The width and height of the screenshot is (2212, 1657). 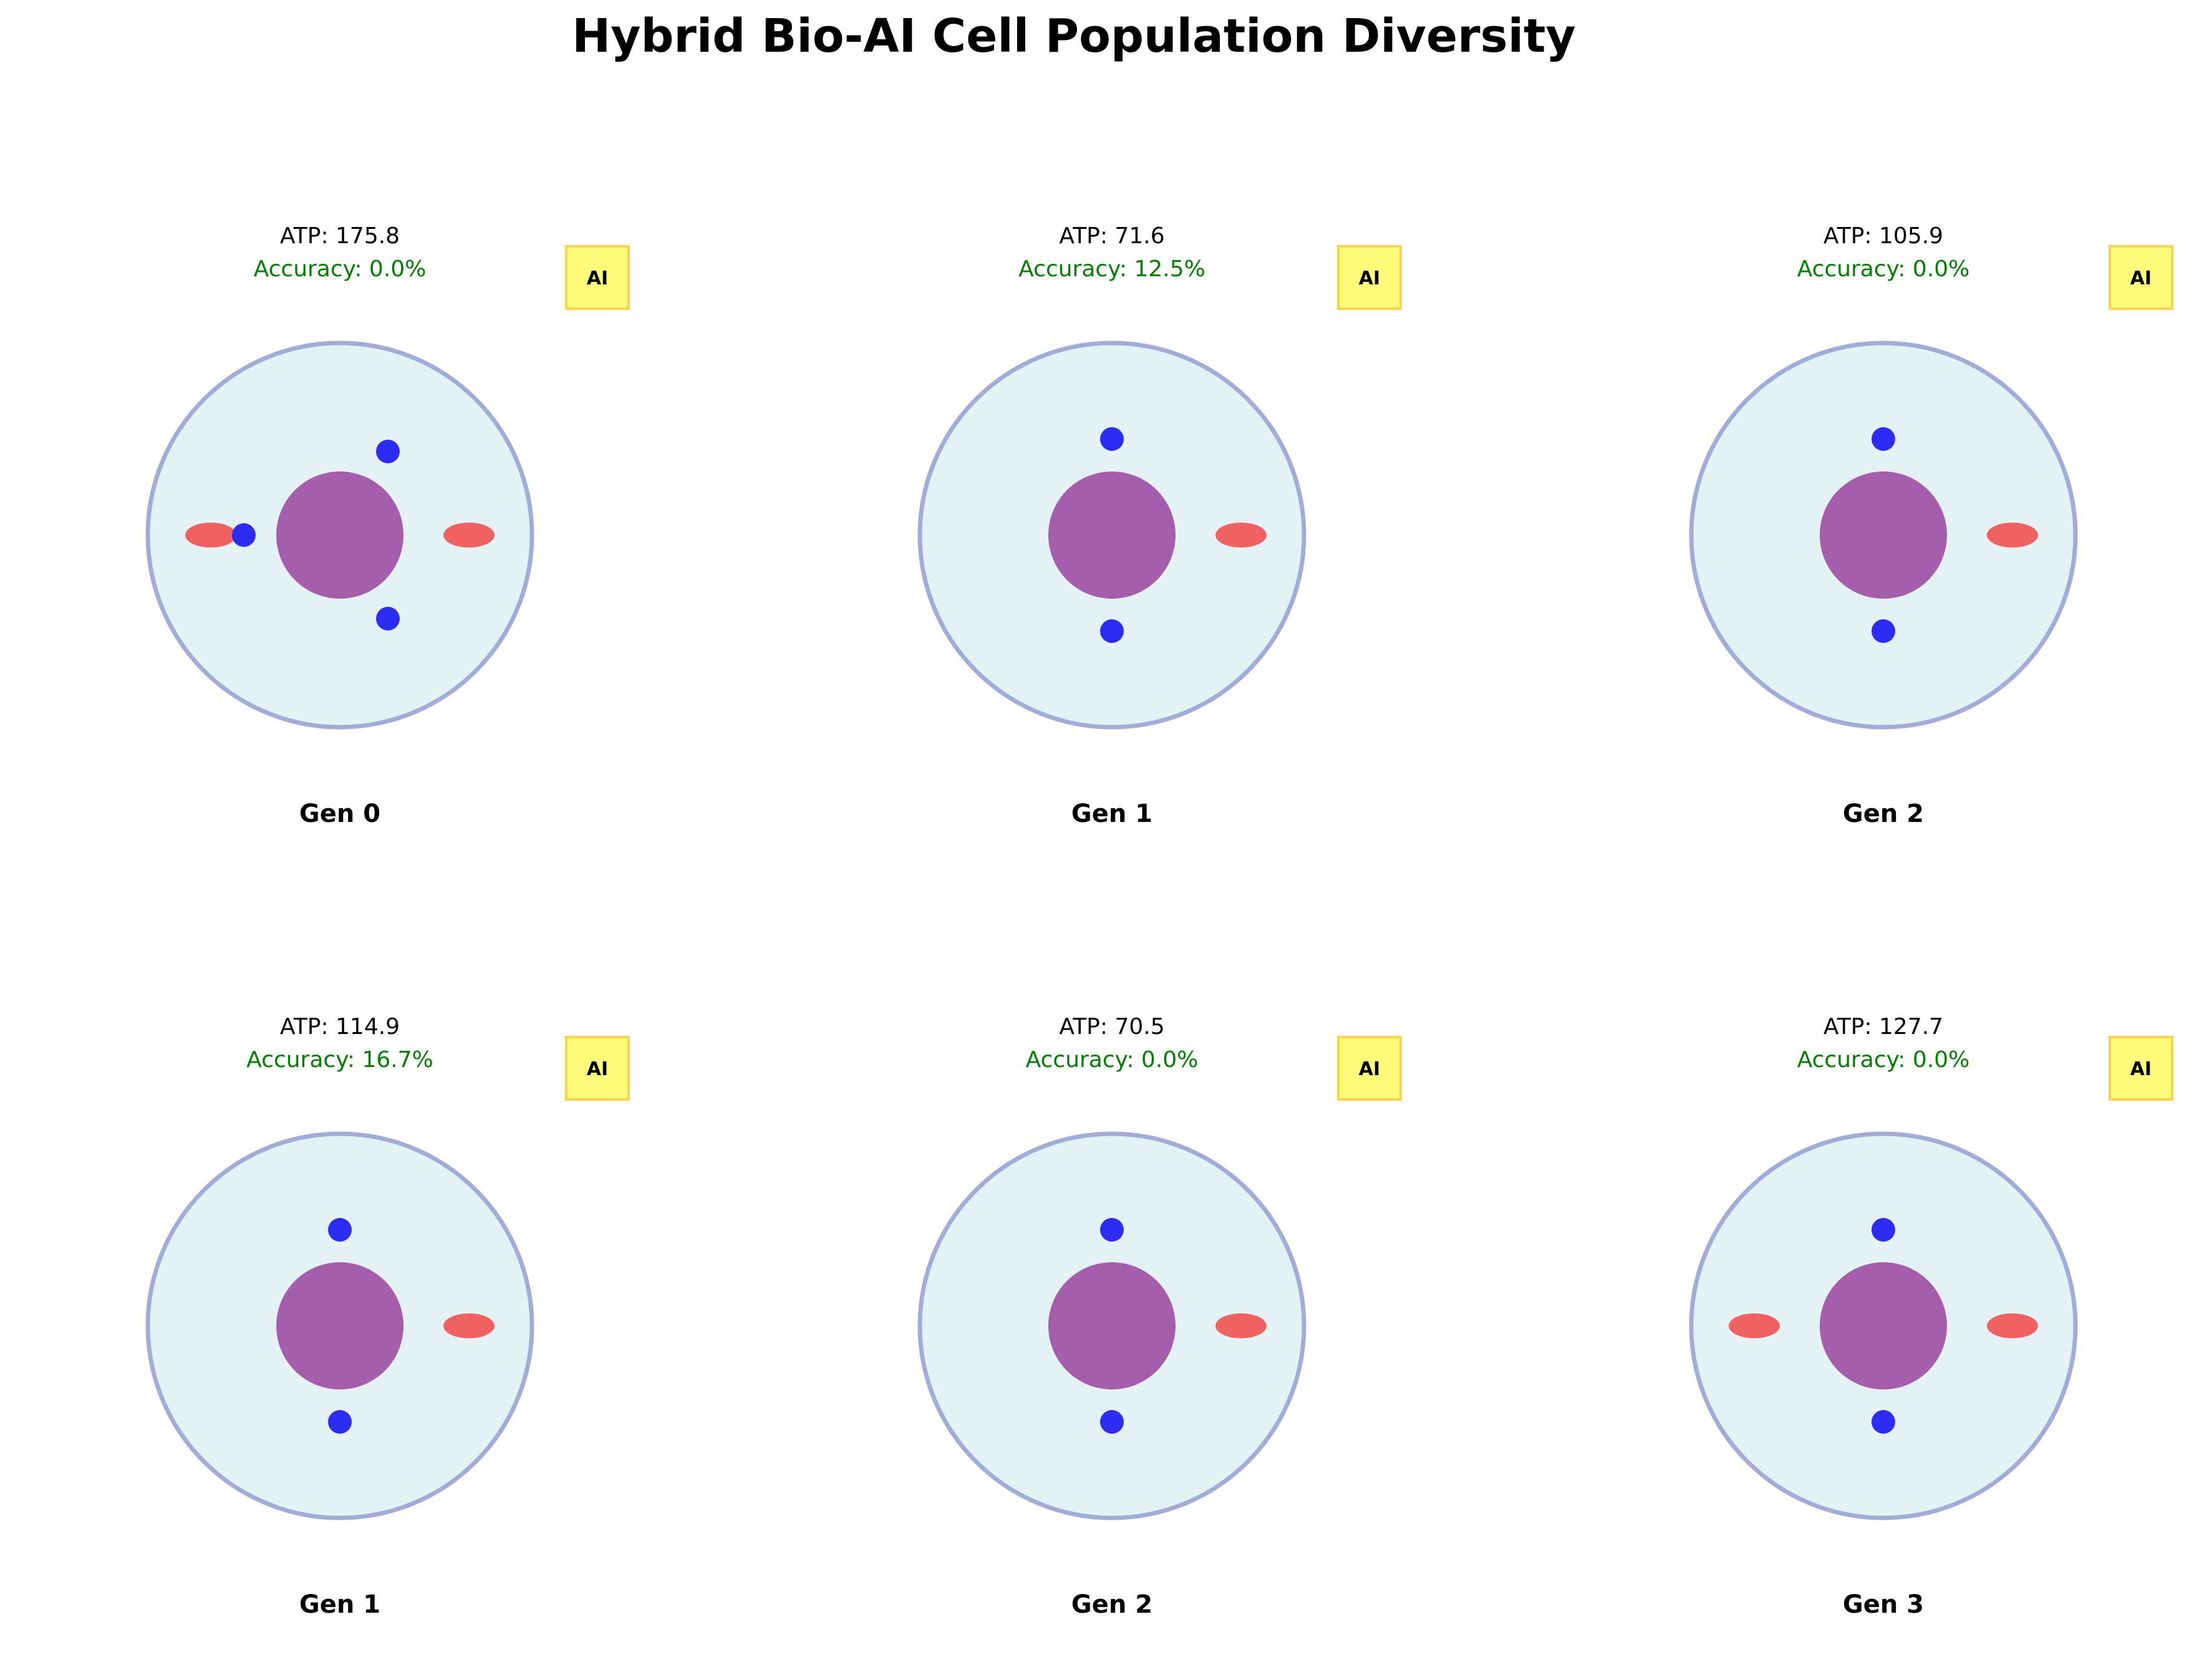 I want to click on atp-label: ATP: 175.8, so click(x=340, y=236).